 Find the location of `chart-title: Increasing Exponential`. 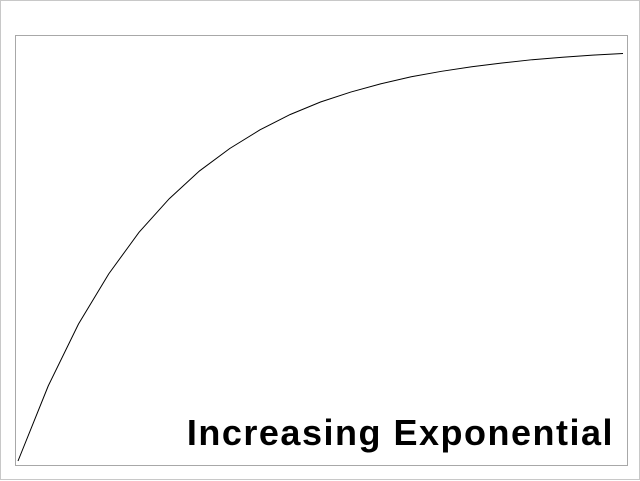

chart-title: Increasing Exponential is located at coordinates (400, 432).